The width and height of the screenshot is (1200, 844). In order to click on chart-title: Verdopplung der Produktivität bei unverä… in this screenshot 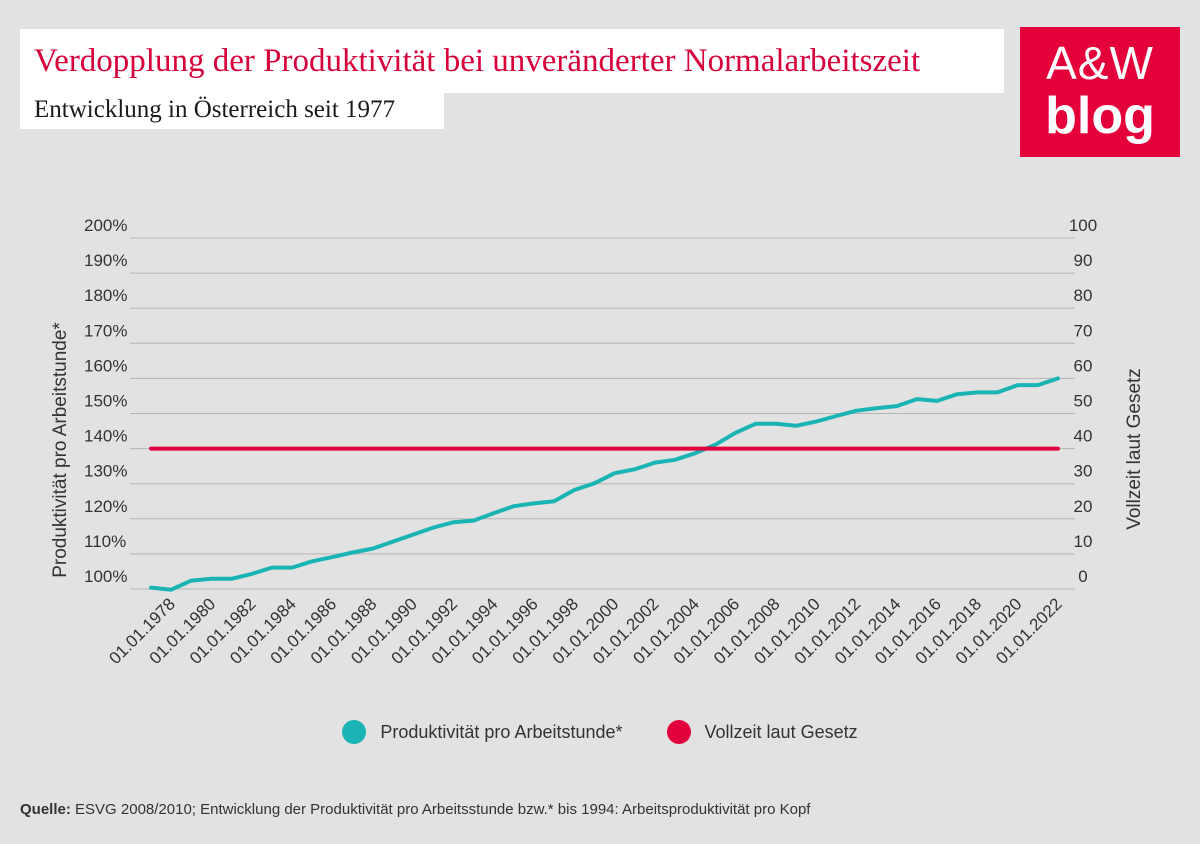, I will do `click(477, 60)`.